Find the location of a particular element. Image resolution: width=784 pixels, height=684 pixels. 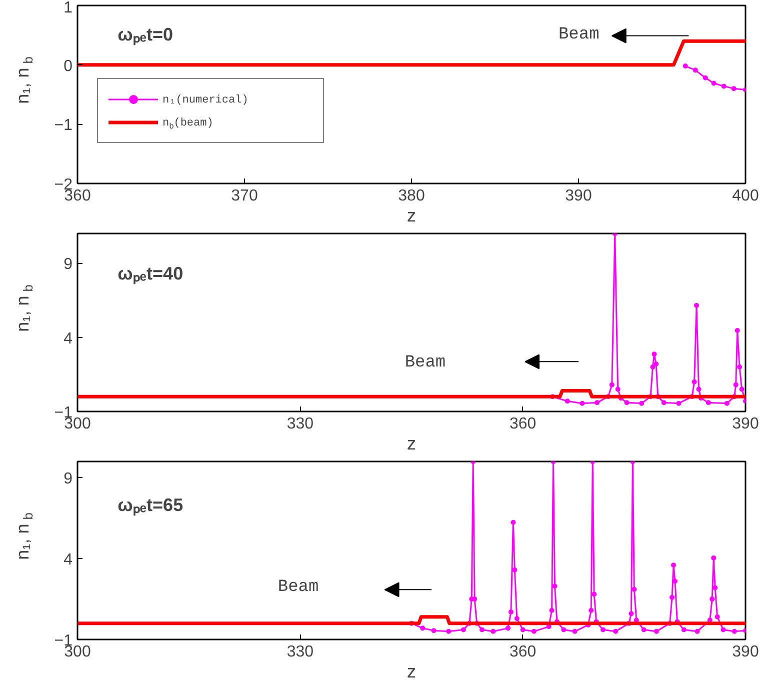

annotation: ωₚₑt=40 is located at coordinates (151, 273).